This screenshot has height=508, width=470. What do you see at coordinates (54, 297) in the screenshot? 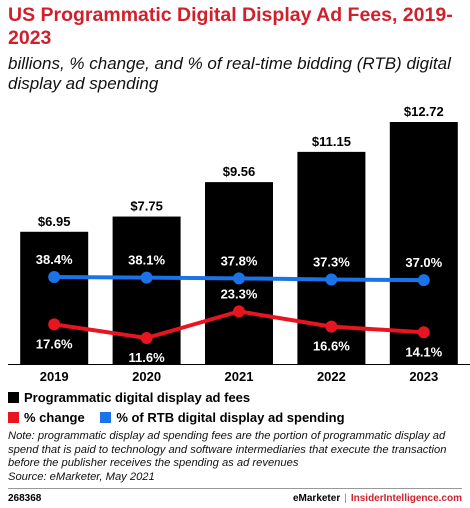
I see `bar-2019` at bounding box center [54, 297].